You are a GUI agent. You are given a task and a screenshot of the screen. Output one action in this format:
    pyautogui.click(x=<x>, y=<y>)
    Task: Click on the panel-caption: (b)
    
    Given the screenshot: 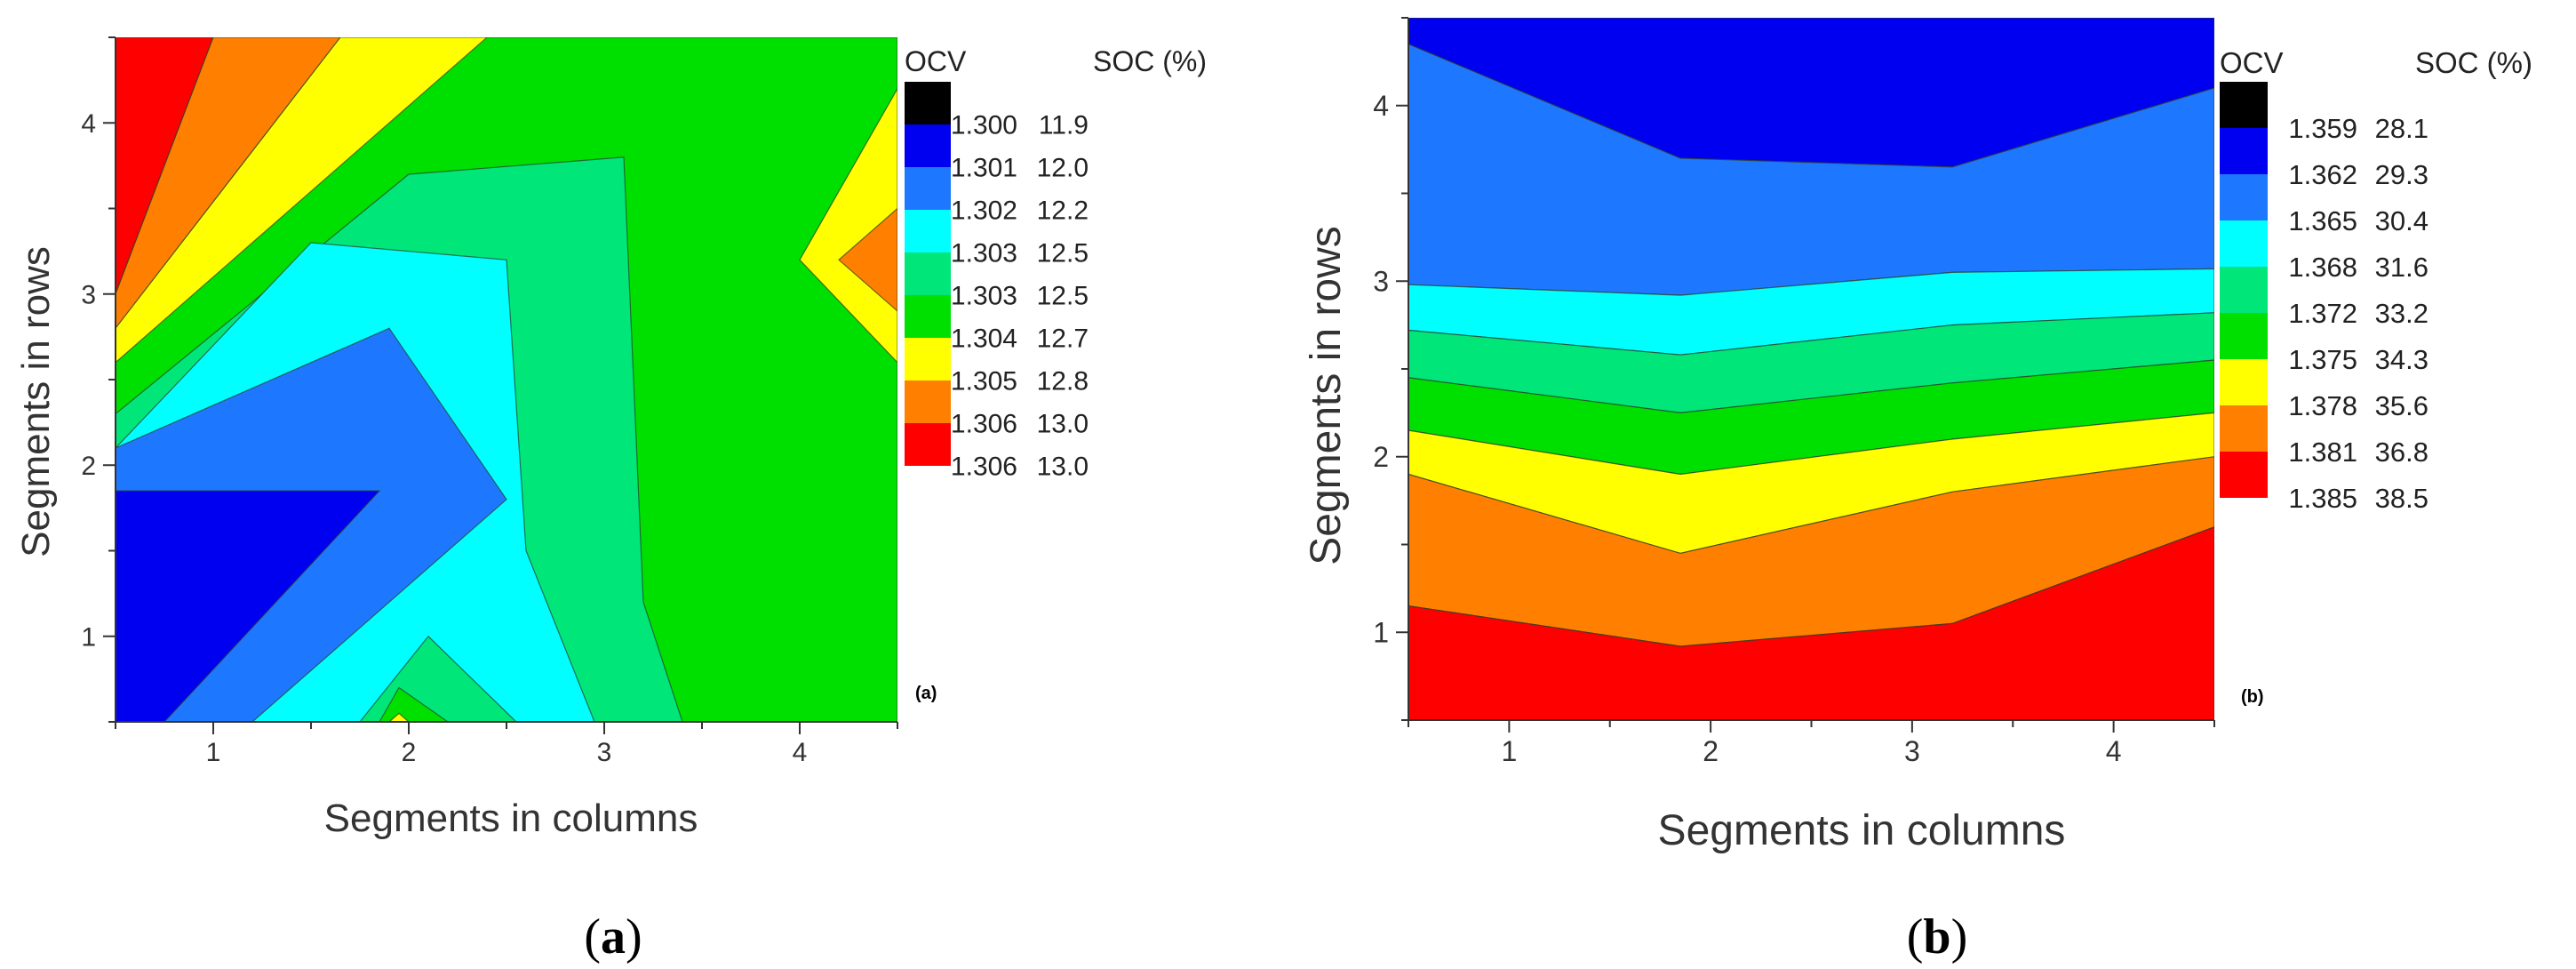 What is the action you would take?
    pyautogui.click(x=1937, y=937)
    